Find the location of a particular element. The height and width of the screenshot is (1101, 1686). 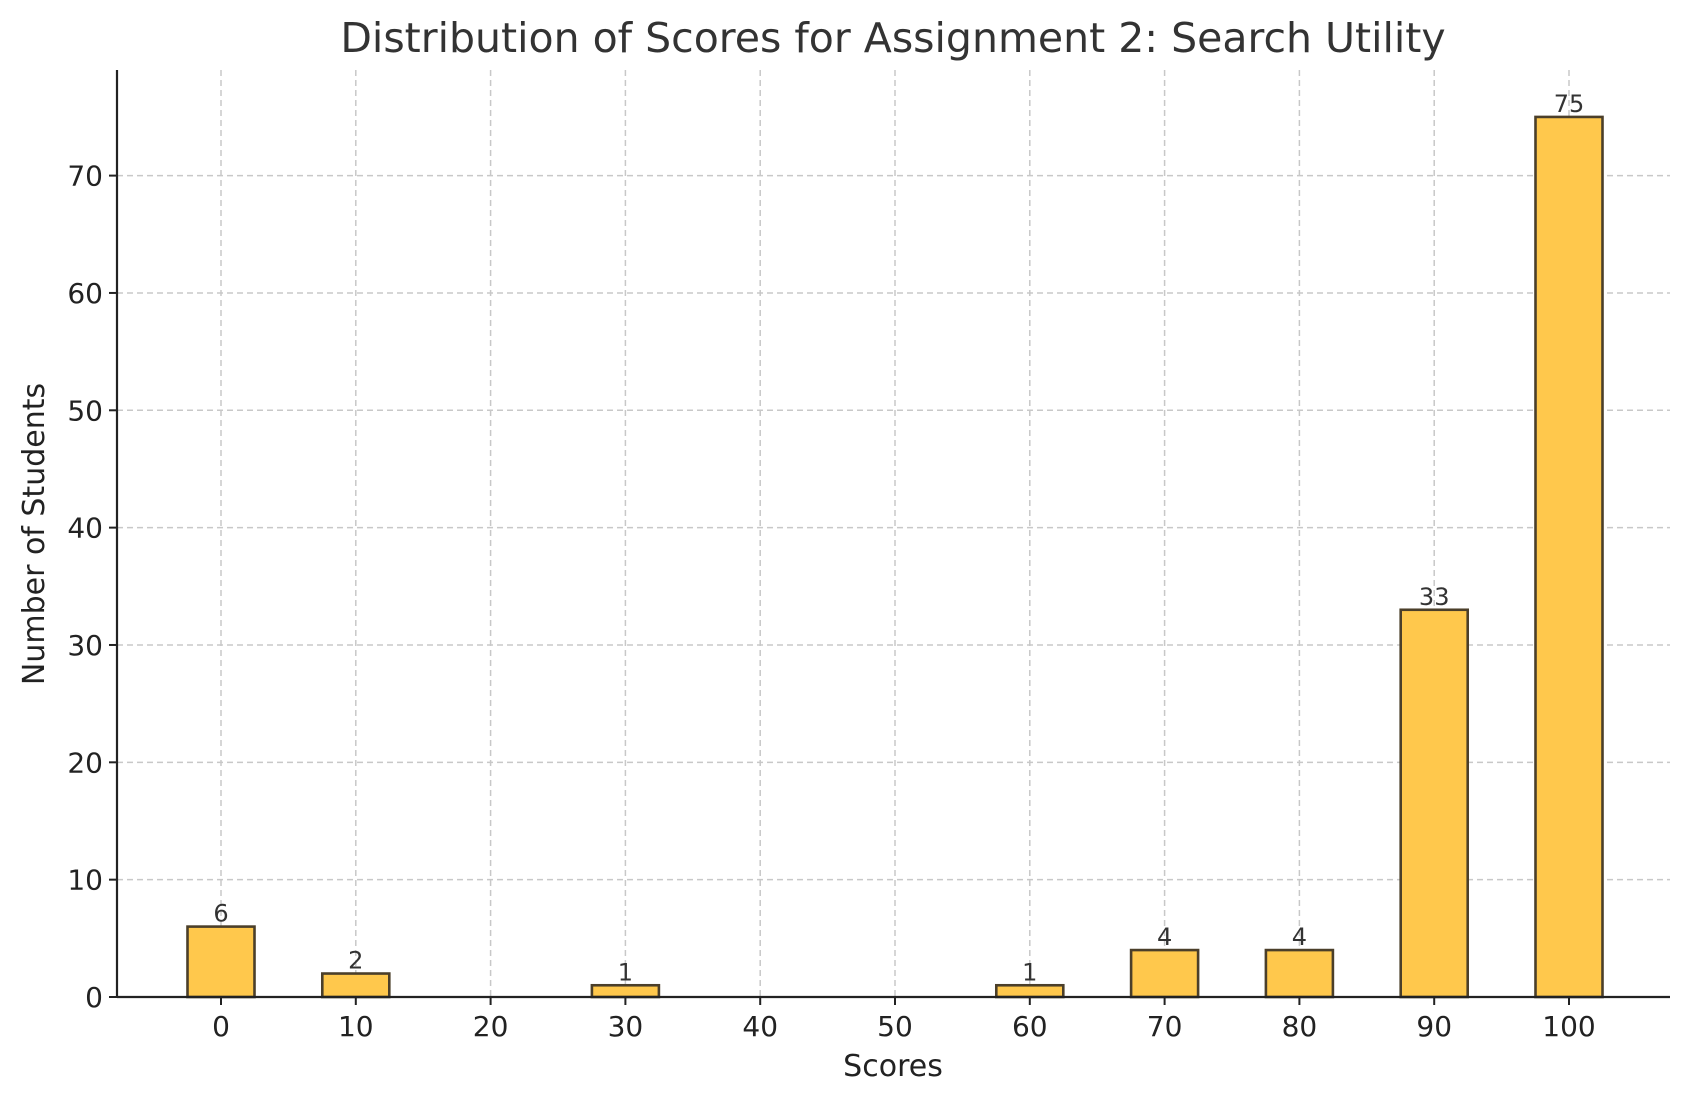

x-tick-label: 100 is located at coordinates (1568, 1026).